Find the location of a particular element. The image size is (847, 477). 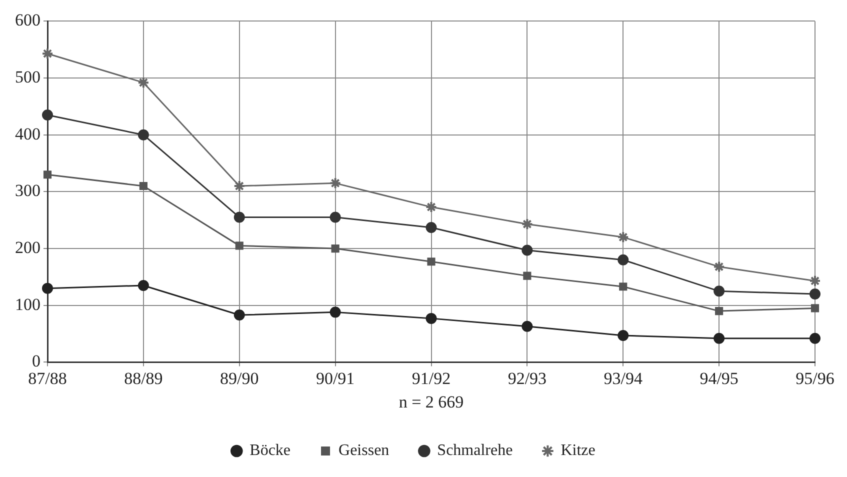

x-tick-label: 87/88 is located at coordinates (47, 378).